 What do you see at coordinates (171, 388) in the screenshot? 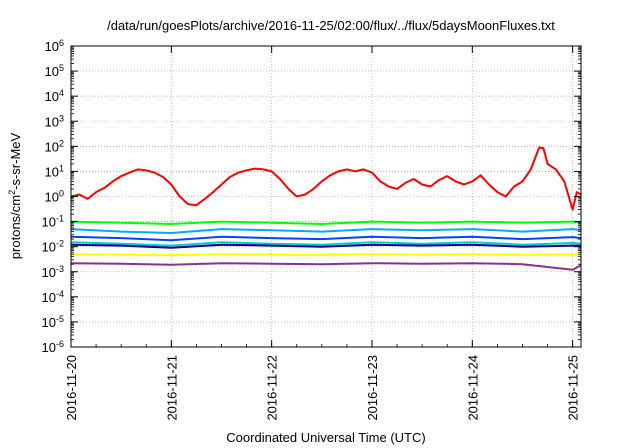
I see `x-tick-label: 2016-11-21` at bounding box center [171, 388].